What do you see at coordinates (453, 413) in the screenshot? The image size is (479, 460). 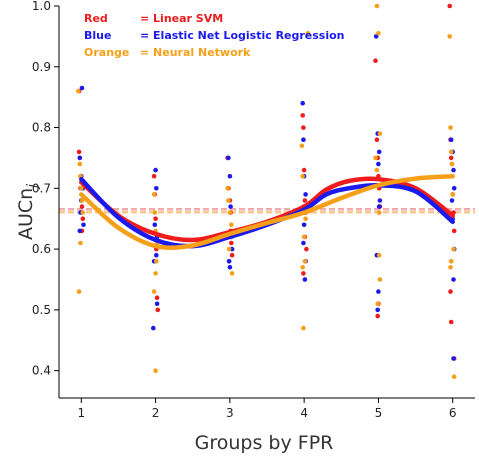 I see `x-tick-label: 6` at bounding box center [453, 413].